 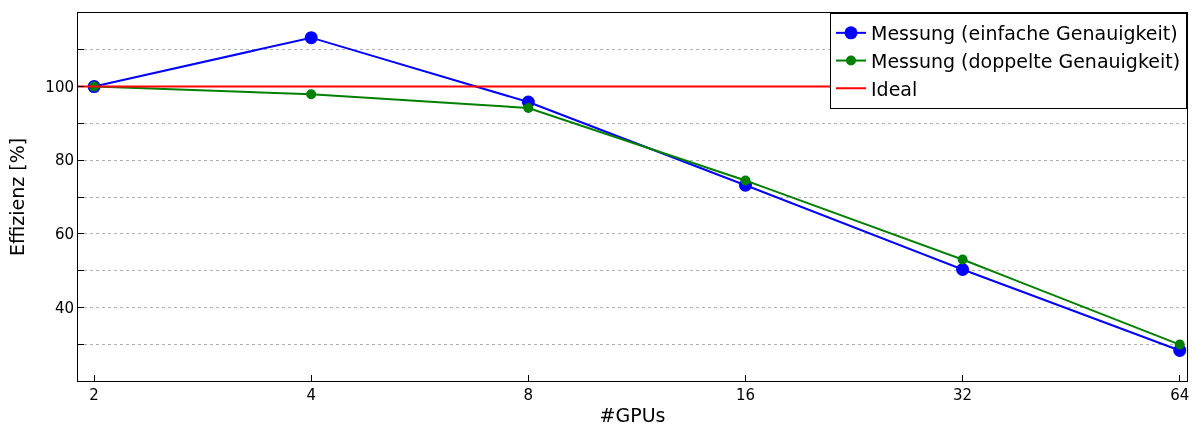 I want to click on y-tick-label: 100, so click(x=59, y=86).